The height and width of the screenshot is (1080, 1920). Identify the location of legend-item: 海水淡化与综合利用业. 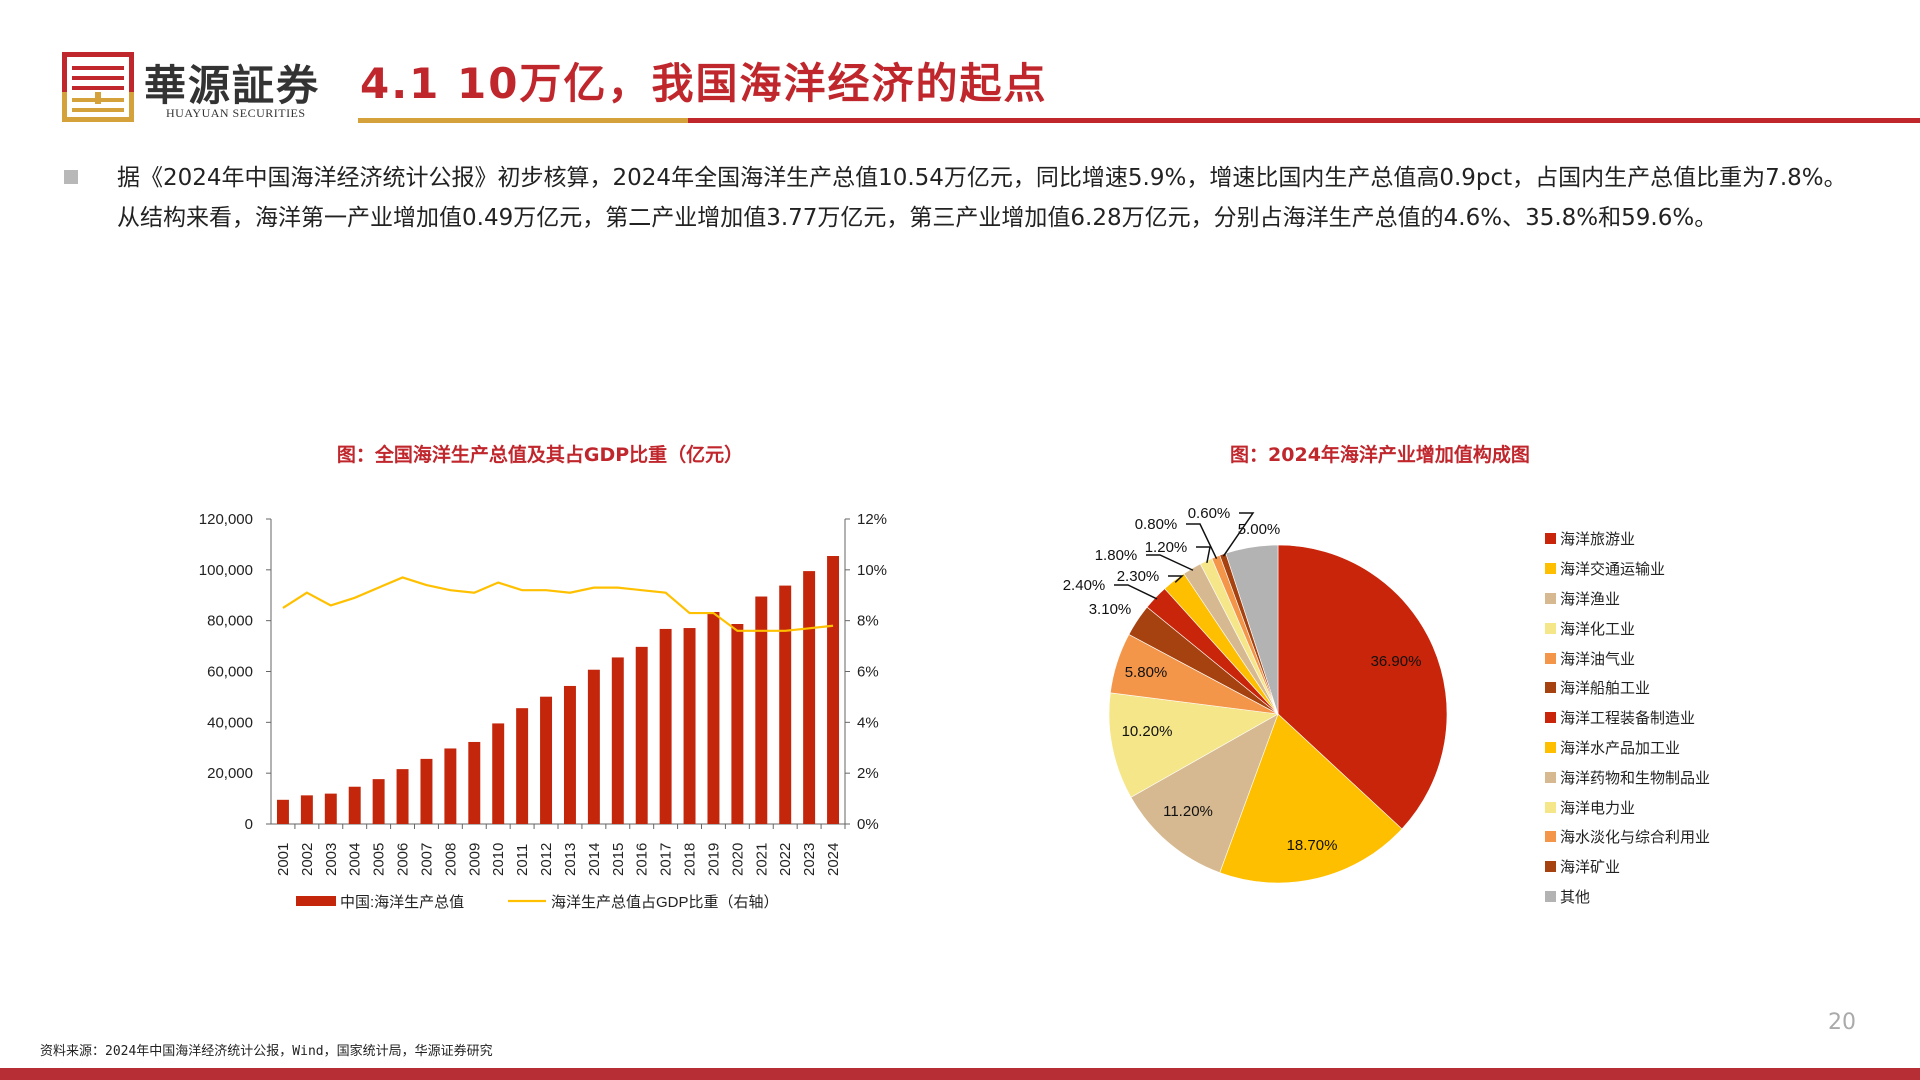
(1627, 837).